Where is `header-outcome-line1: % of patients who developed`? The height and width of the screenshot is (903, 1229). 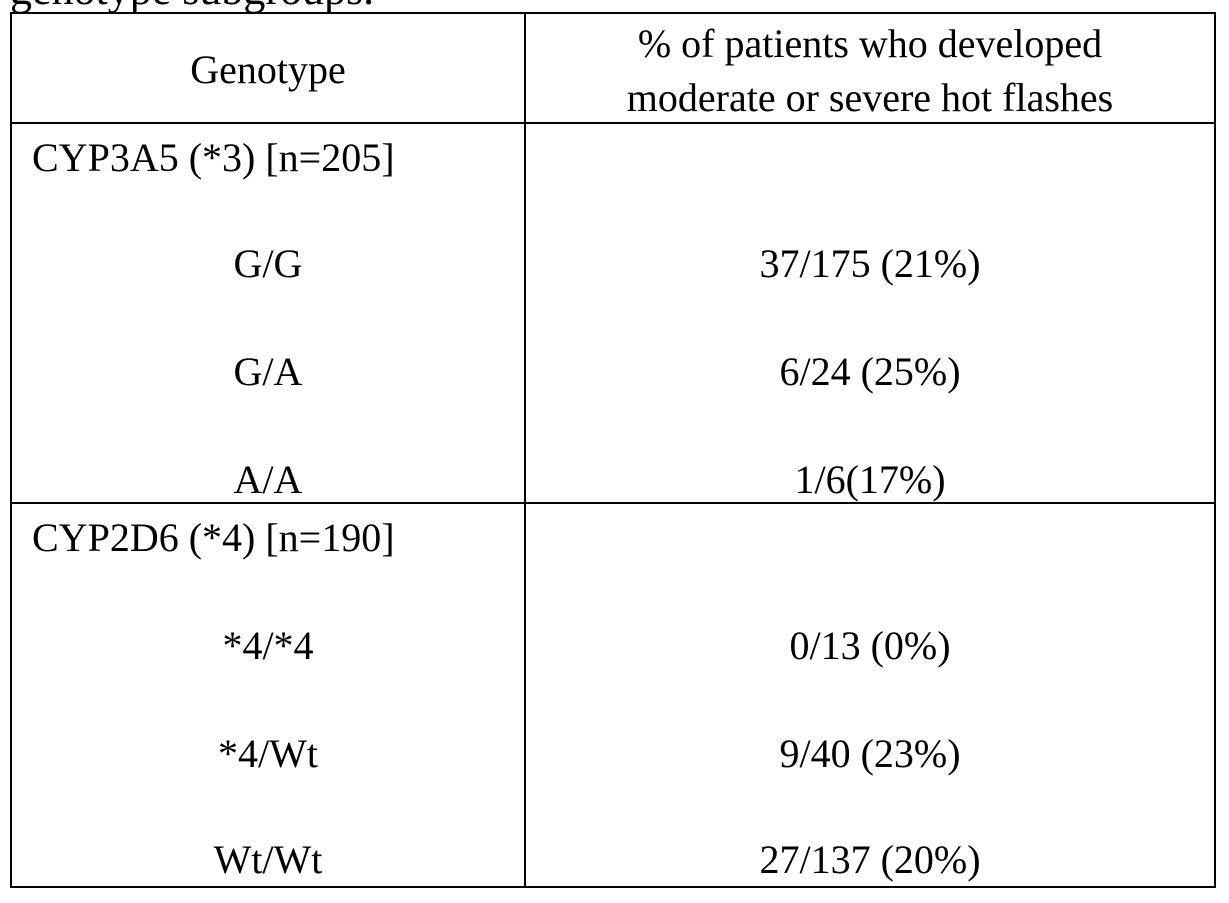
header-outcome-line1: % of patients who developed is located at coordinates (870, 44).